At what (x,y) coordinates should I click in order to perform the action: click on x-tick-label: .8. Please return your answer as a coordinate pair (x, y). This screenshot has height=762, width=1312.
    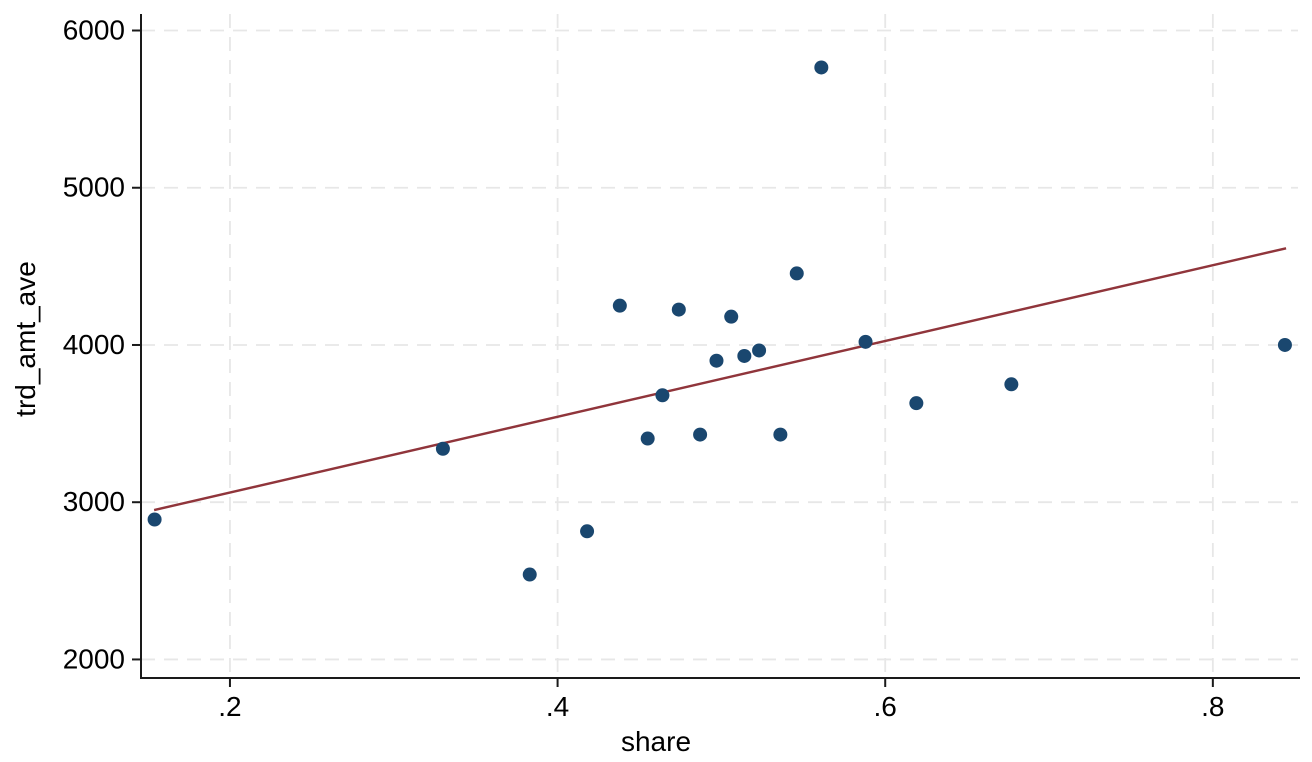
    Looking at the image, I should click on (1212, 706).